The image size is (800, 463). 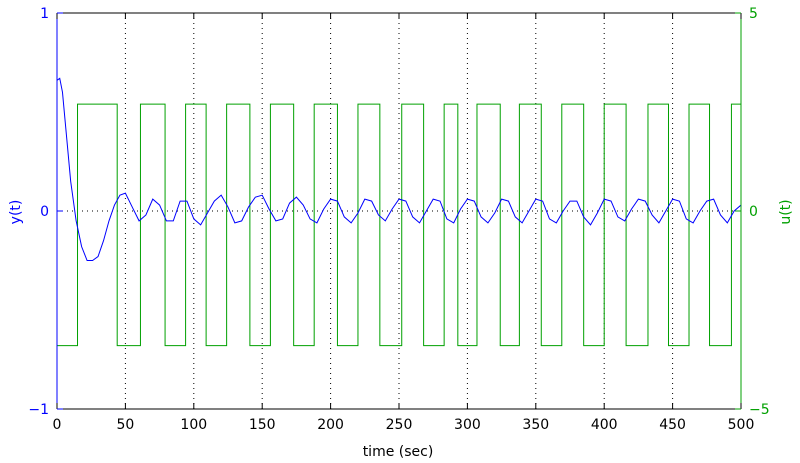 What do you see at coordinates (759, 410) in the screenshot?
I see `y-right-tick-label: −5` at bounding box center [759, 410].